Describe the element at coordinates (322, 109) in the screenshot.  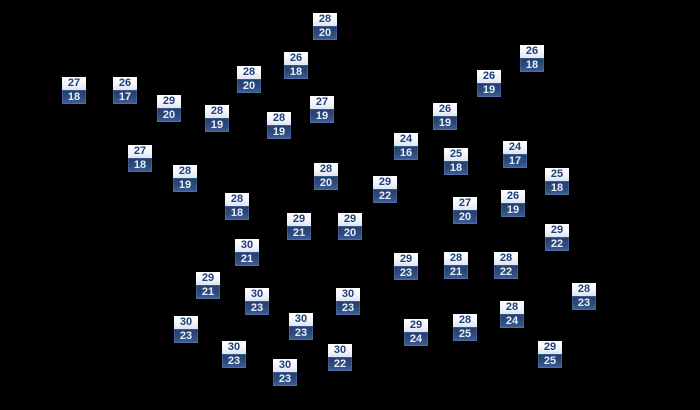
I see `temperature-marker: 27 19` at that location.